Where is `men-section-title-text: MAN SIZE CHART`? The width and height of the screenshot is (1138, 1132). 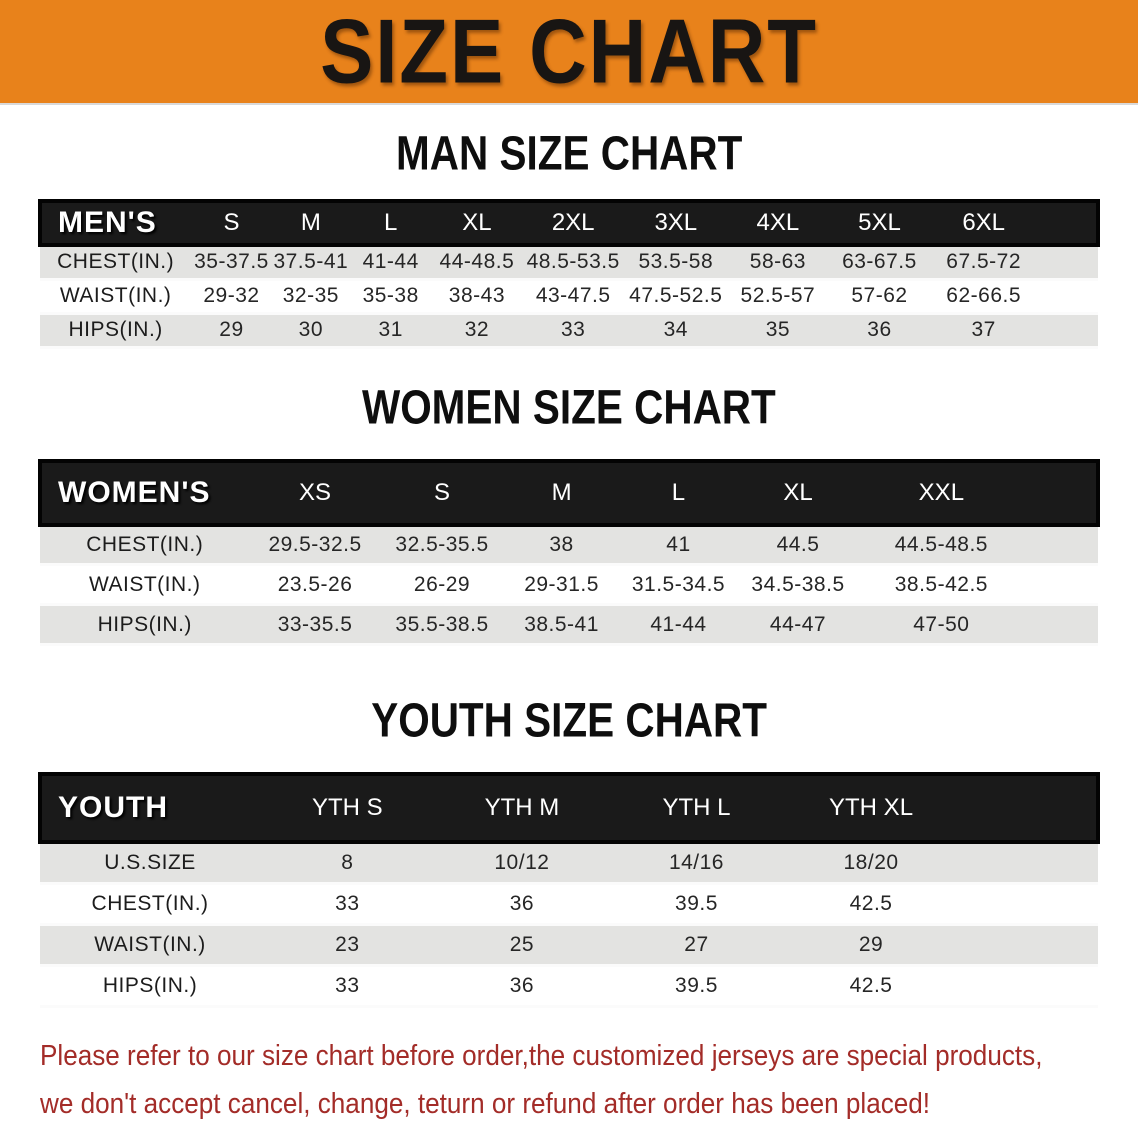 men-section-title-text: MAN SIZE CHART is located at coordinates (569, 153).